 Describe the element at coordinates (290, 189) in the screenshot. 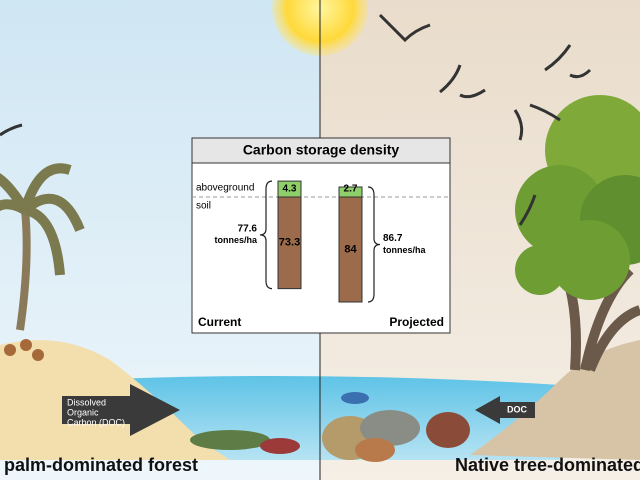

I see `data-label: 4.3` at that location.